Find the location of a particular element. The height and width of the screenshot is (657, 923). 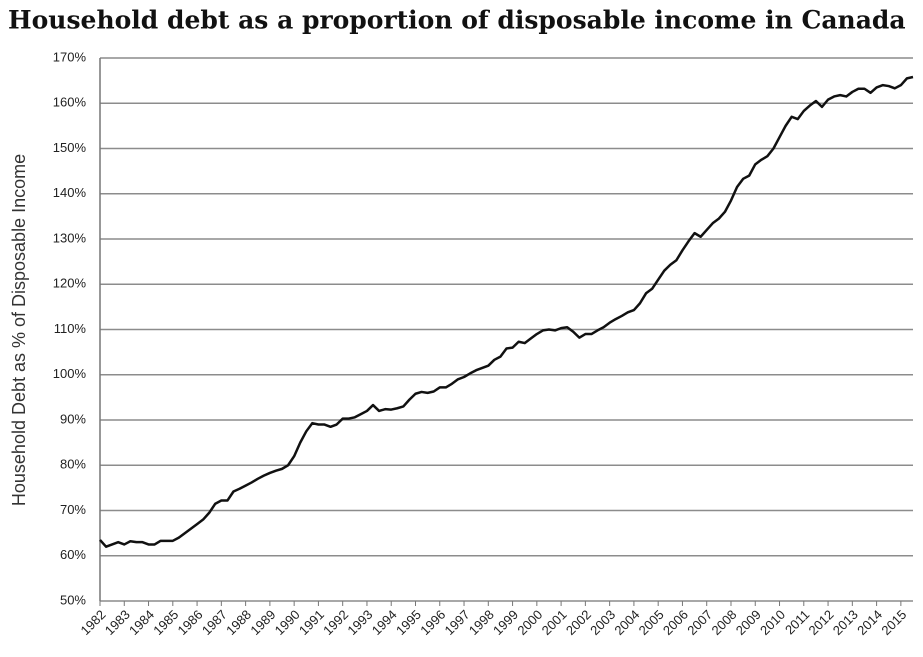

y-tick-label: 70% is located at coordinates (73, 509).